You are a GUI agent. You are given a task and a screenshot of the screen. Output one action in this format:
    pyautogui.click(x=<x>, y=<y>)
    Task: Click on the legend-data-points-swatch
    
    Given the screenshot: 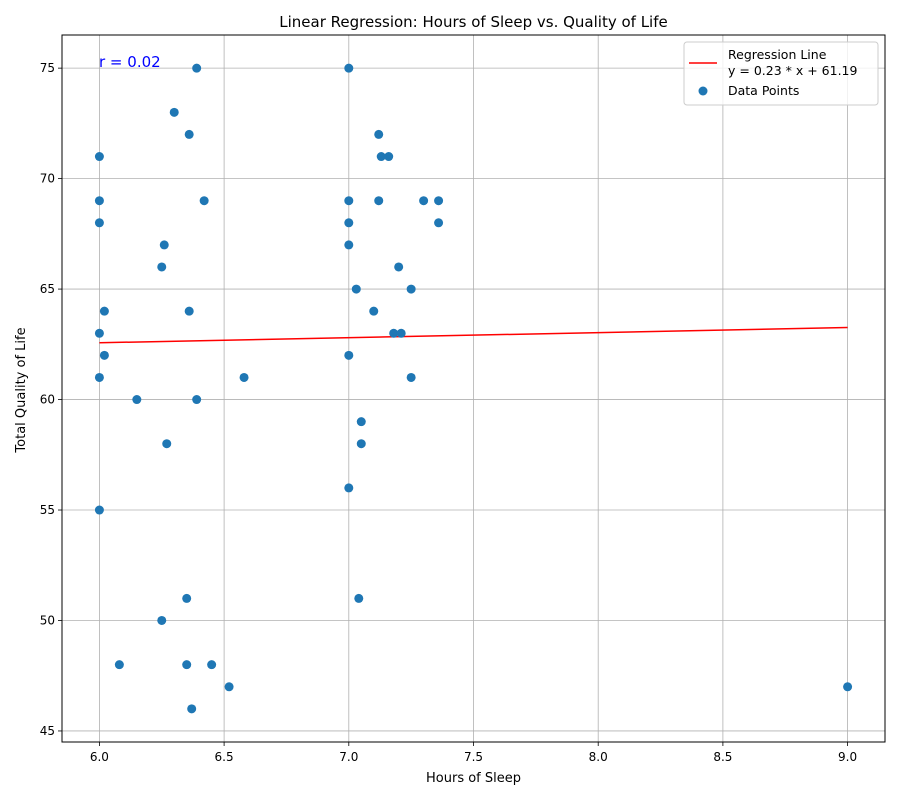 What is the action you would take?
    pyautogui.click(x=703, y=91)
    